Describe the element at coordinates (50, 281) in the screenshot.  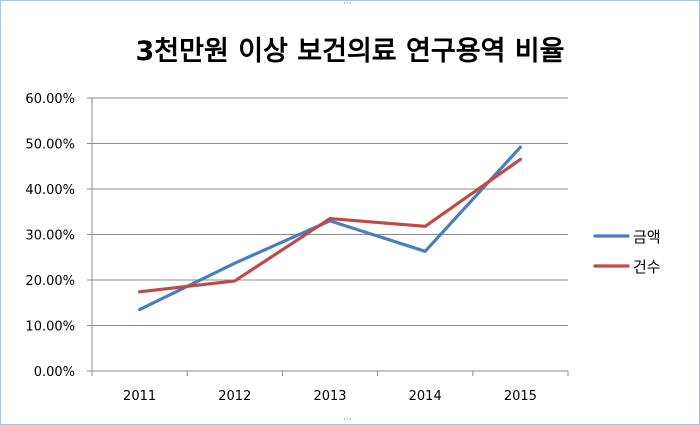
I see `y-tick-label: 20.00%` at that location.